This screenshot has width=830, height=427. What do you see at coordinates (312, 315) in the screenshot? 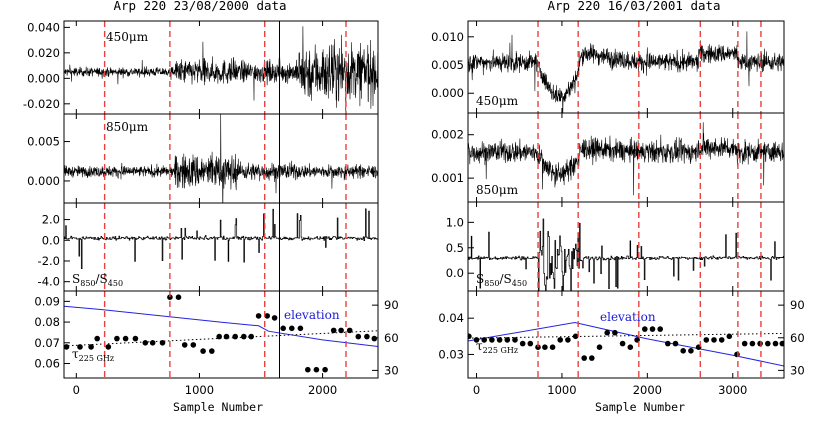
I see `elevation-label: elevation` at bounding box center [312, 315].